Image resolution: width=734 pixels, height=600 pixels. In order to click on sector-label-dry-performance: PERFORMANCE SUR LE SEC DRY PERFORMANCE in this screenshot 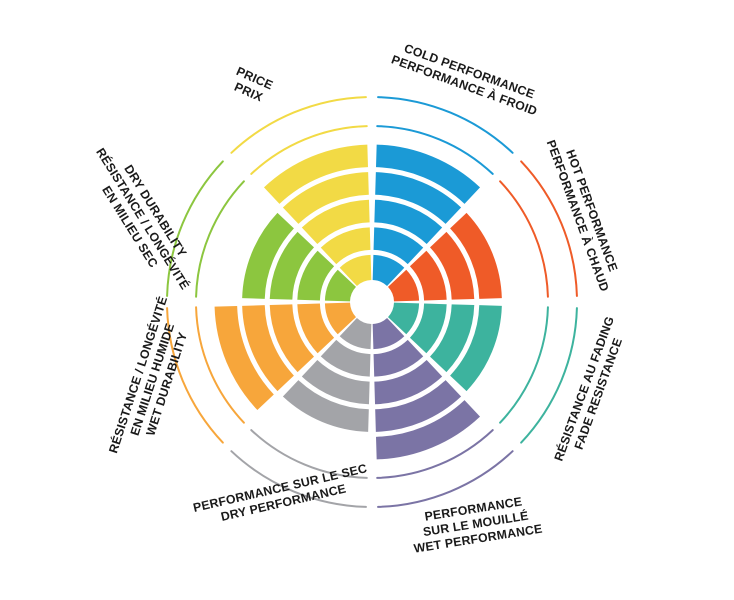, I will do `click(280, 492)`.